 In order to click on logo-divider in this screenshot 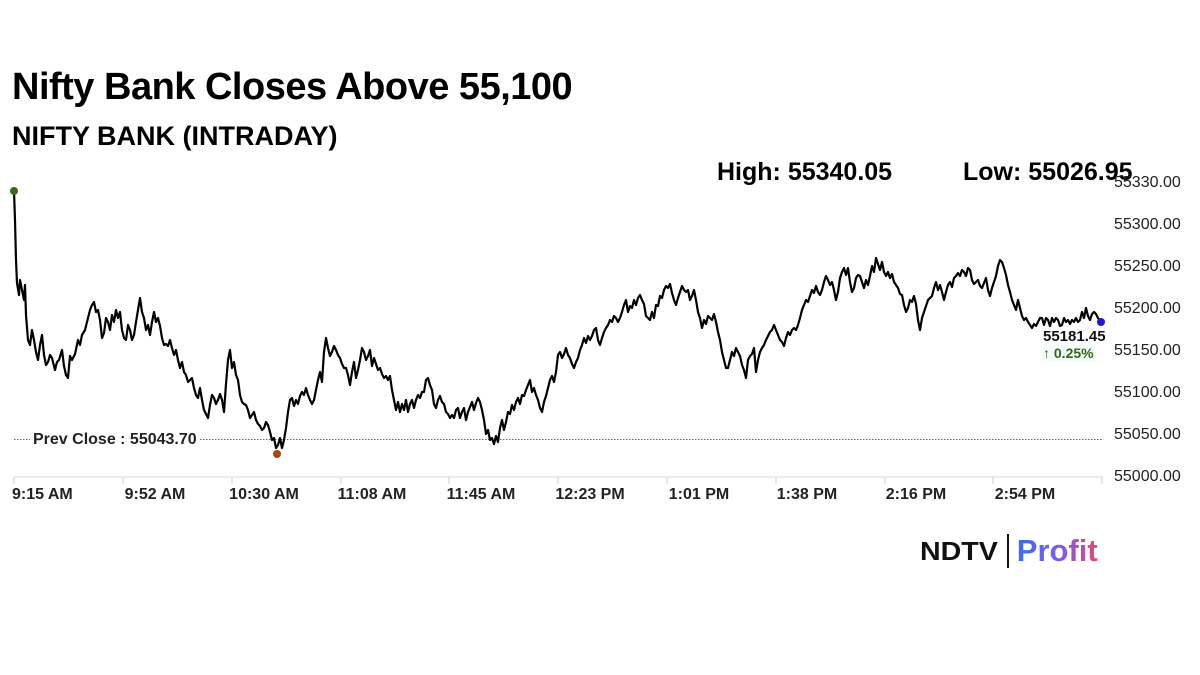, I will do `click(1007, 551)`.